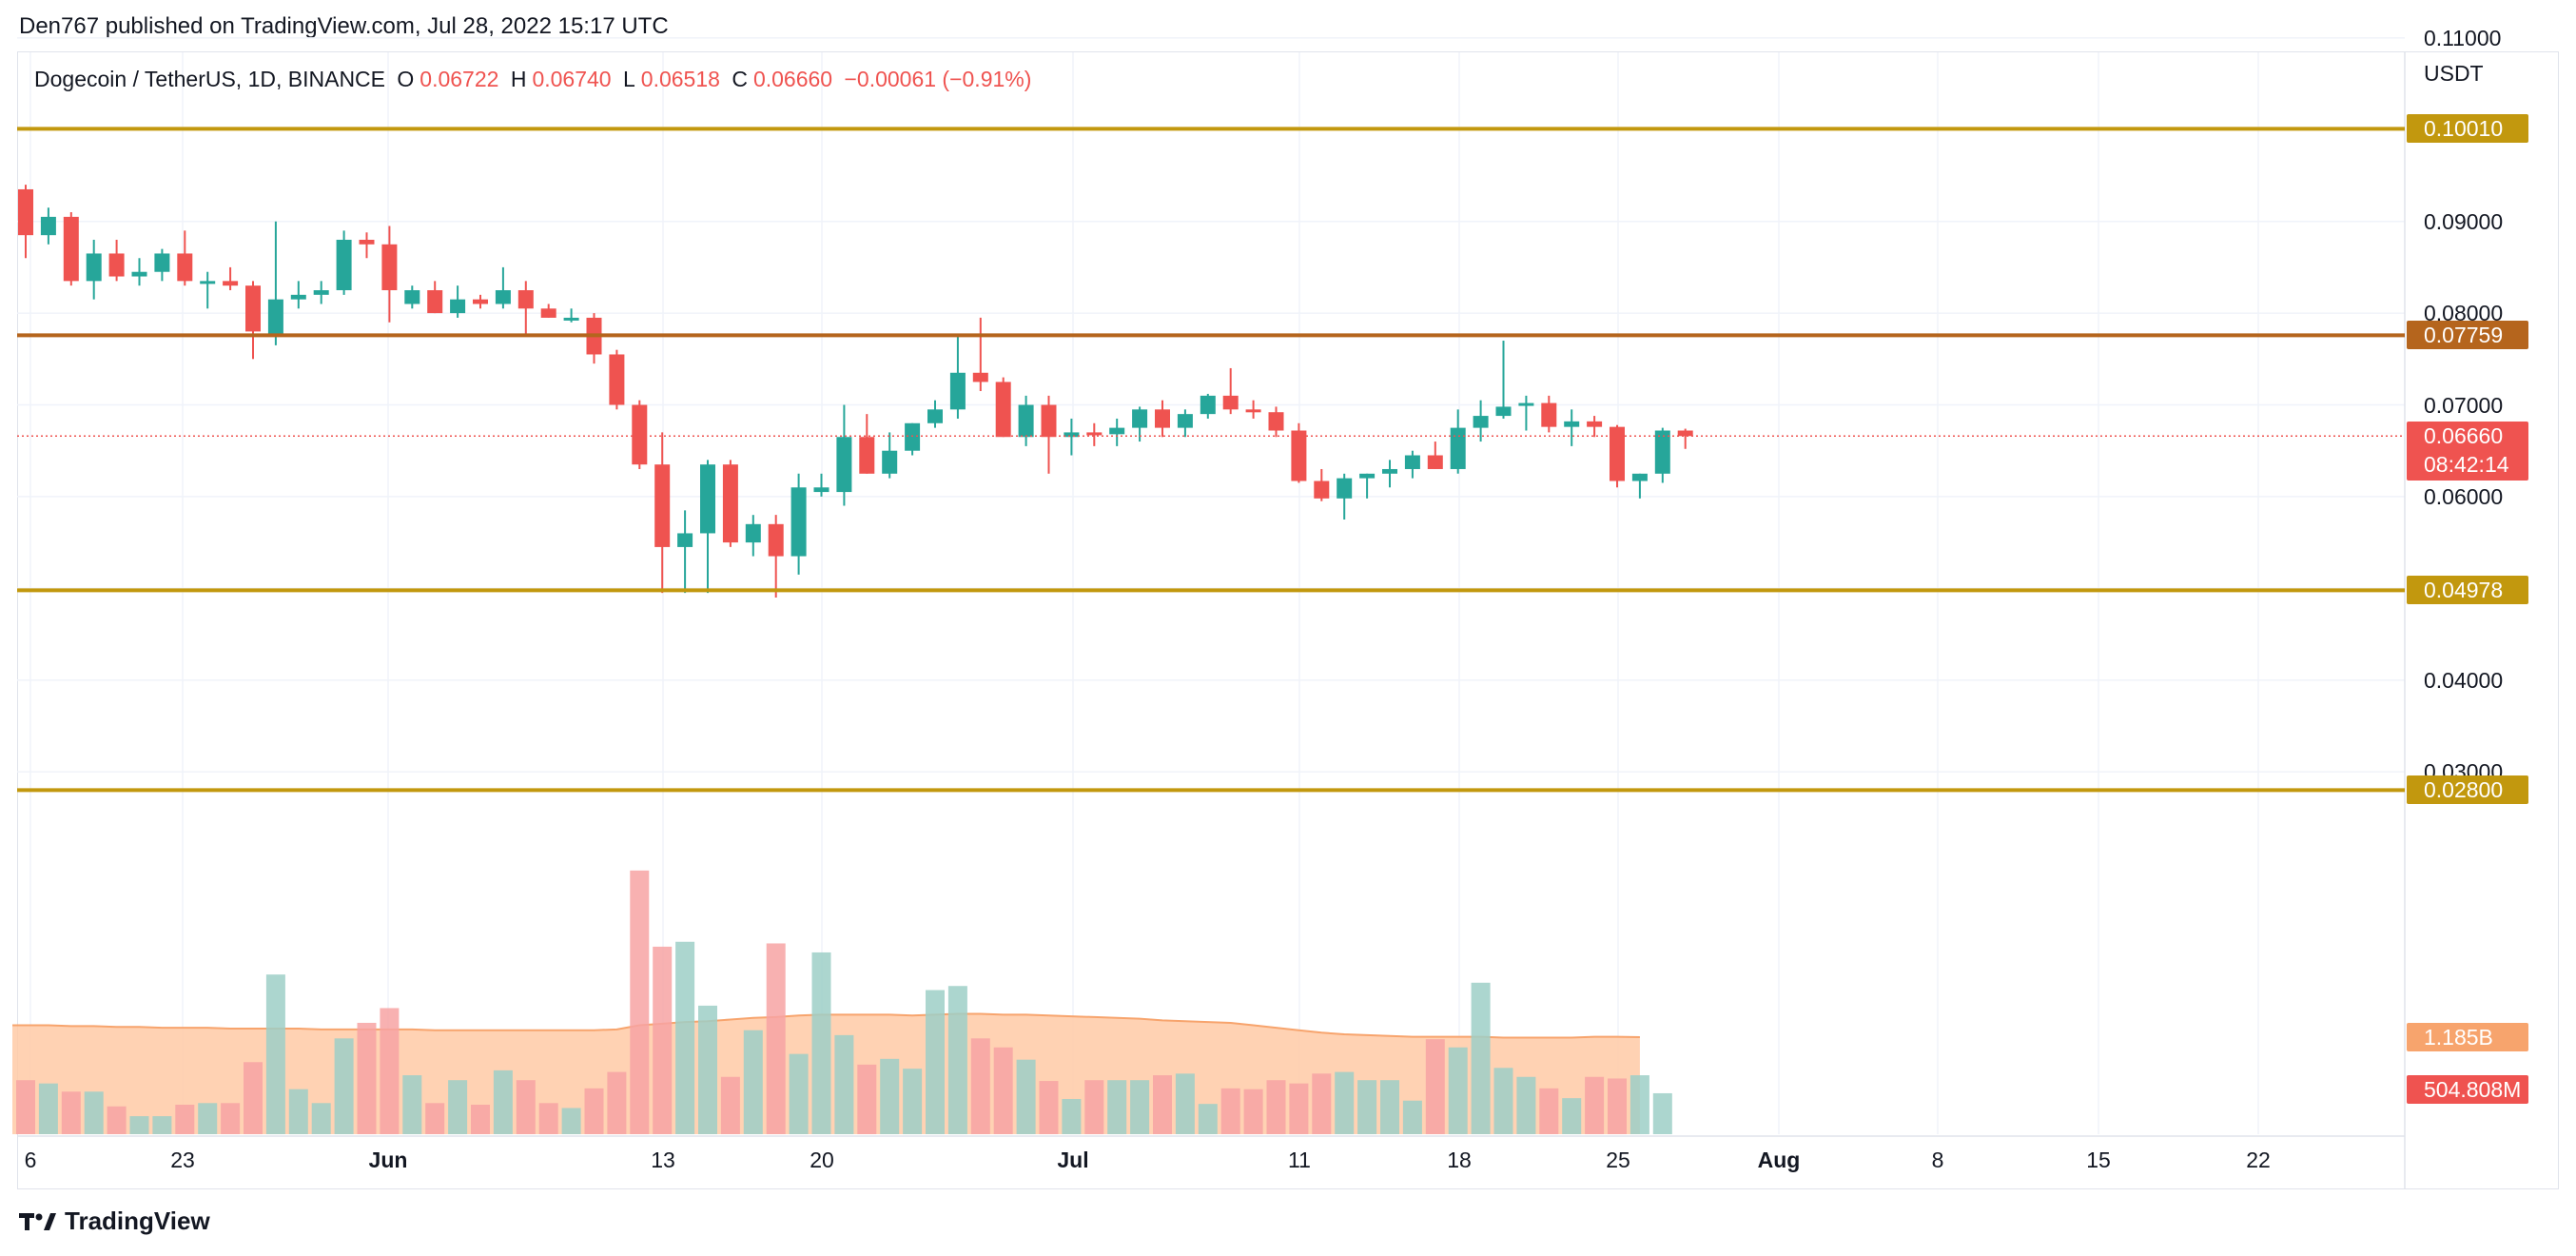 Image resolution: width=2576 pixels, height=1256 pixels. What do you see at coordinates (1460, 1160) in the screenshot?
I see `x-tick-label: 18` at bounding box center [1460, 1160].